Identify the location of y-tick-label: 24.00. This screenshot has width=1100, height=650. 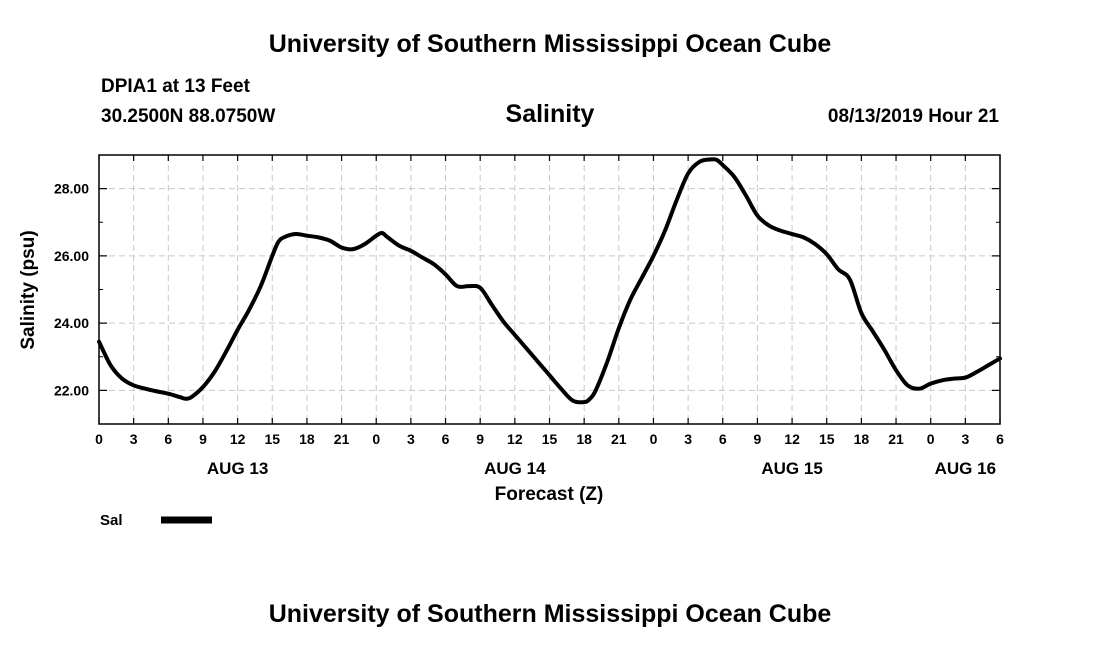
(71, 323).